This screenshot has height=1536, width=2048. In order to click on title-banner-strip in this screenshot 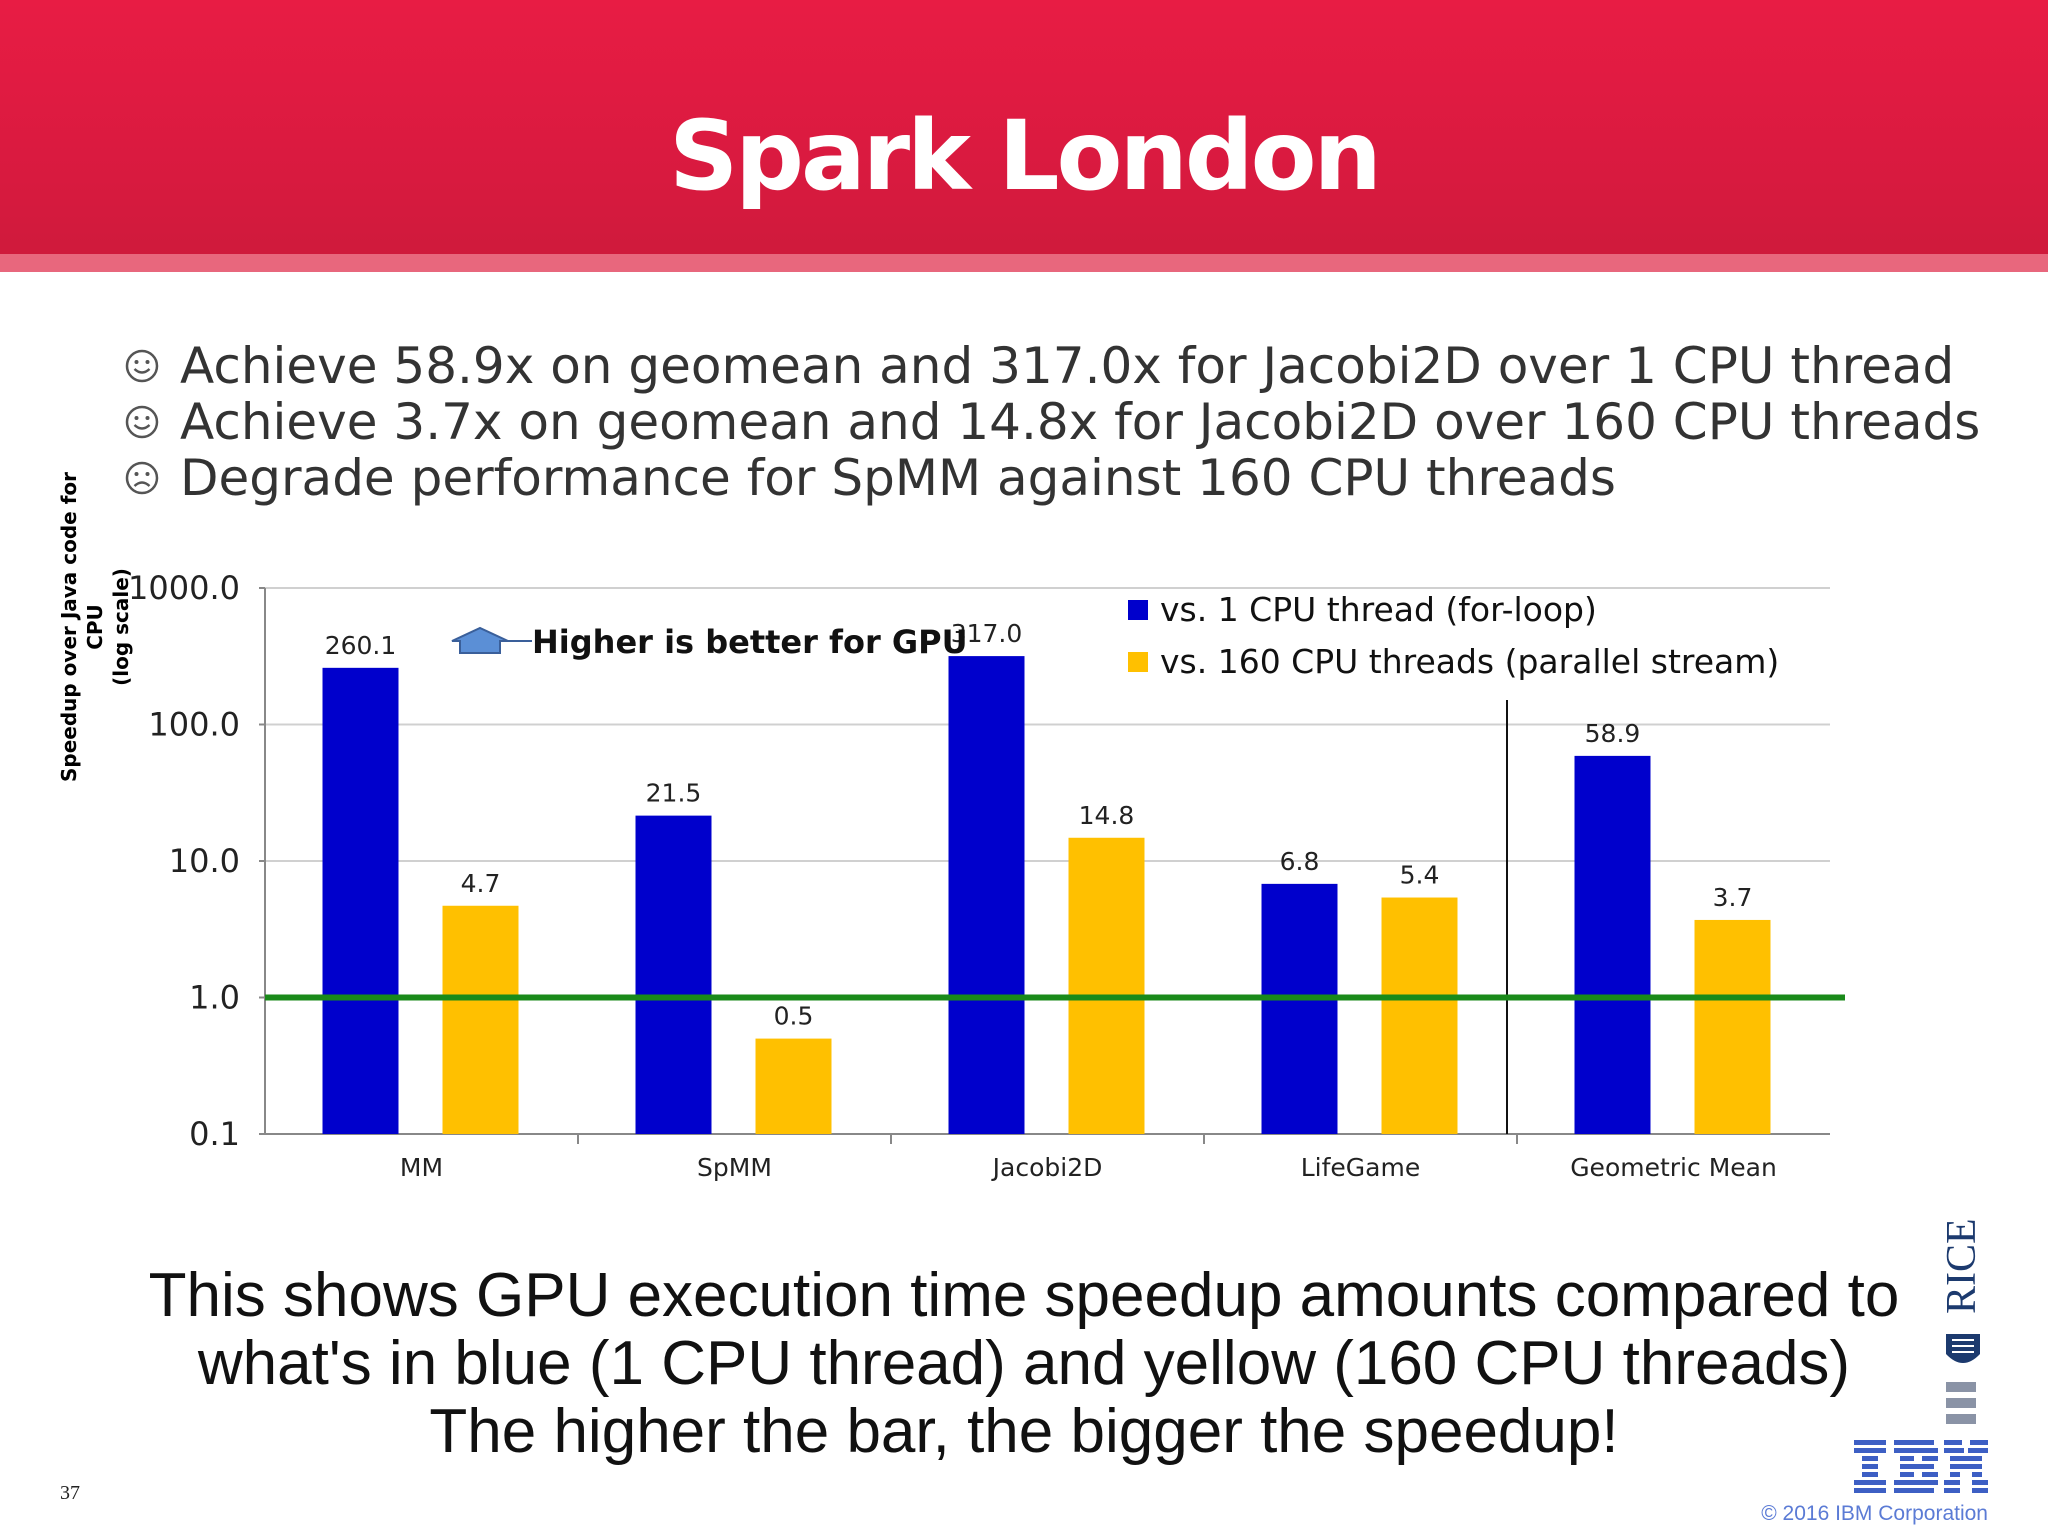, I will do `click(1024, 263)`.